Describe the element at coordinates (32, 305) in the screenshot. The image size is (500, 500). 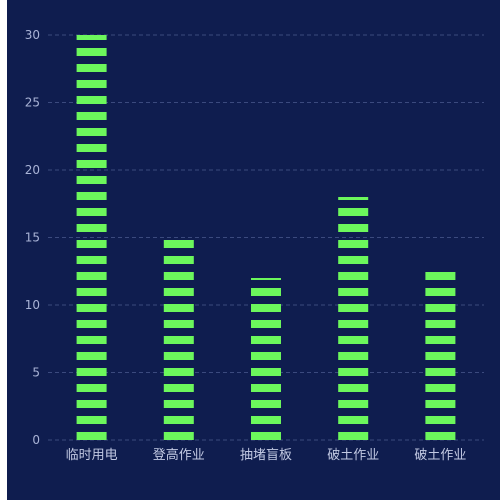
I see `y-tick-label: 10` at that location.